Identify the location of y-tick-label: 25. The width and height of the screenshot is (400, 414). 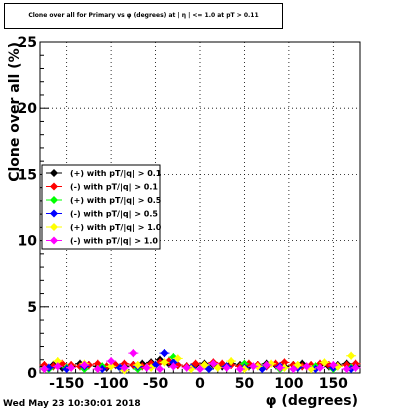
(27, 43).